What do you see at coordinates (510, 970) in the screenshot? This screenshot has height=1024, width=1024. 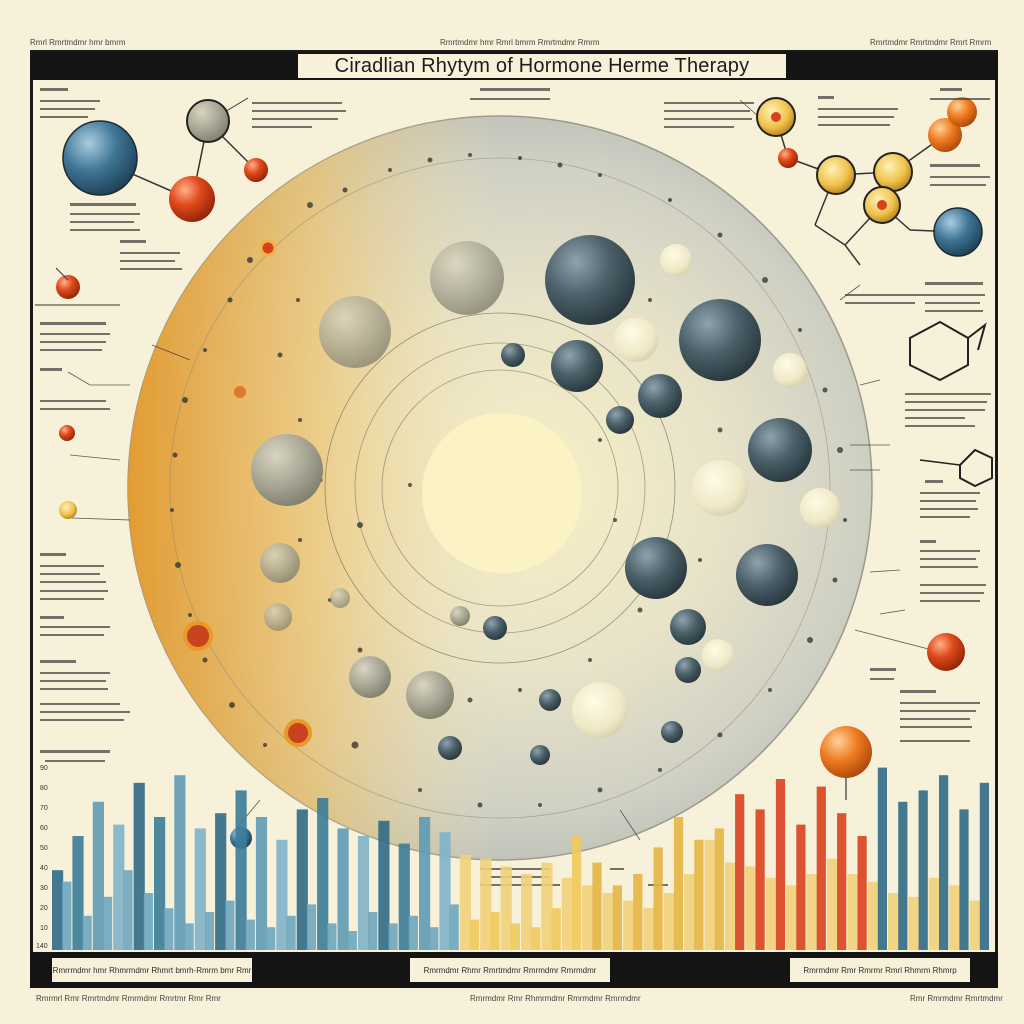 I see `bottom-panel-center: Rmrmdmr Rhmr Rmrtmdmr Rmrmdmr Rmrmdmr` at bounding box center [510, 970].